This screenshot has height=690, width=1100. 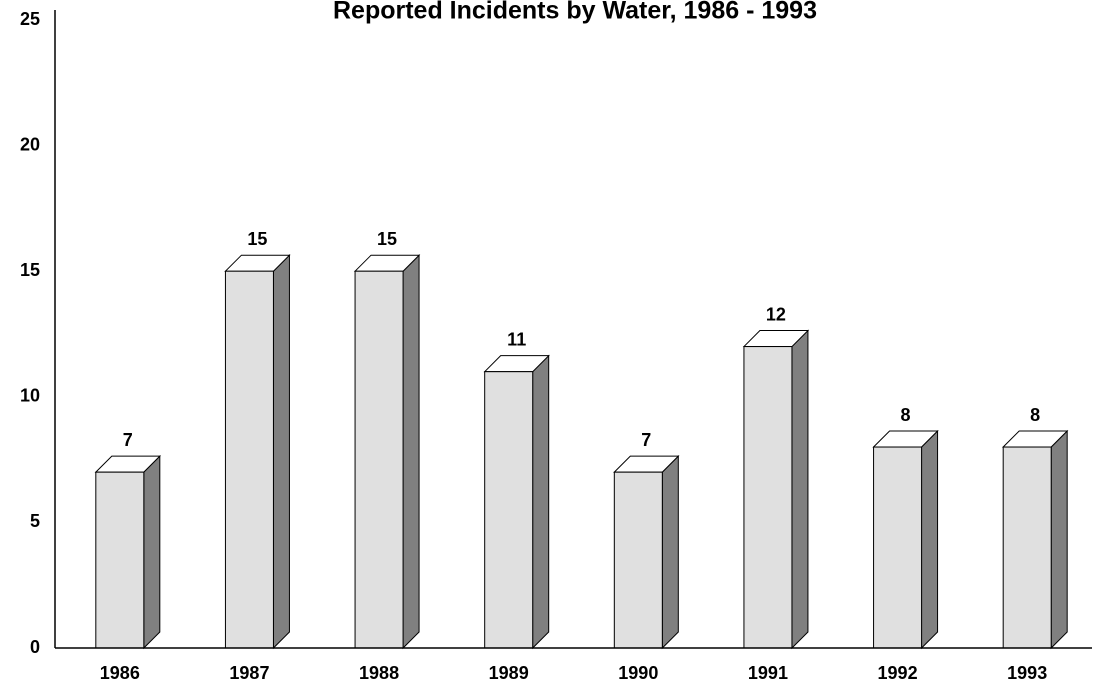 What do you see at coordinates (35, 521) in the screenshot?
I see `y-tick-label: 5` at bounding box center [35, 521].